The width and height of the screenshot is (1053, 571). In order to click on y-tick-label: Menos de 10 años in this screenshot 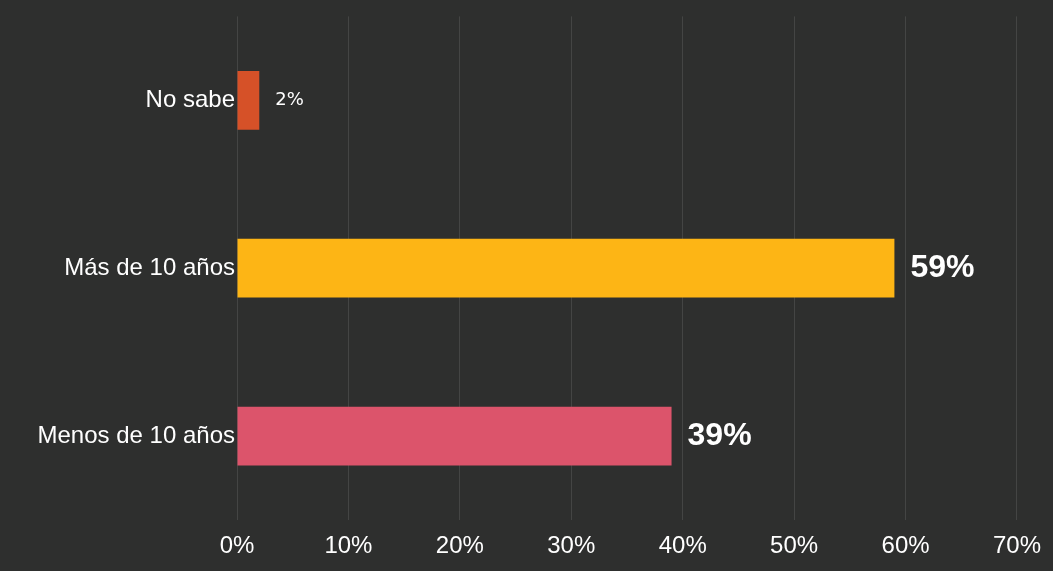, I will do `click(136, 434)`.